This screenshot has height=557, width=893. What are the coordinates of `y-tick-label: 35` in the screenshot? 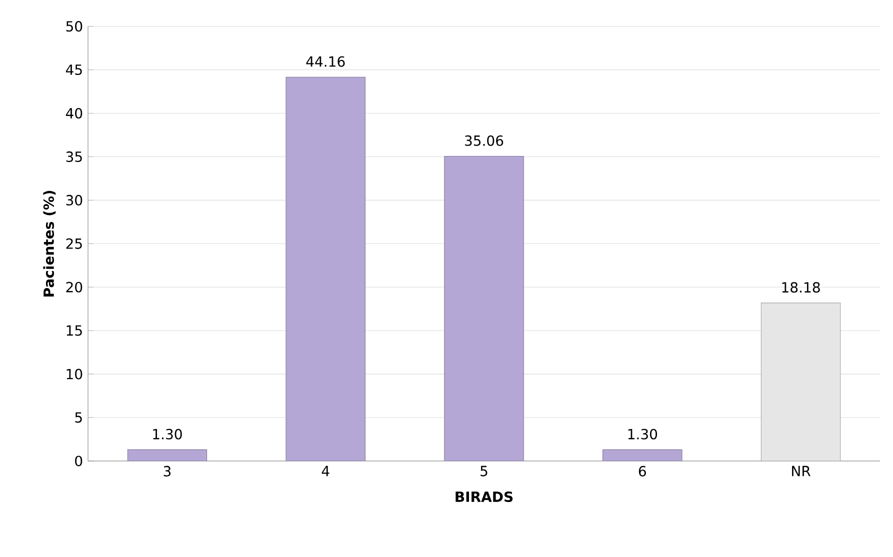 It's located at (74, 156).